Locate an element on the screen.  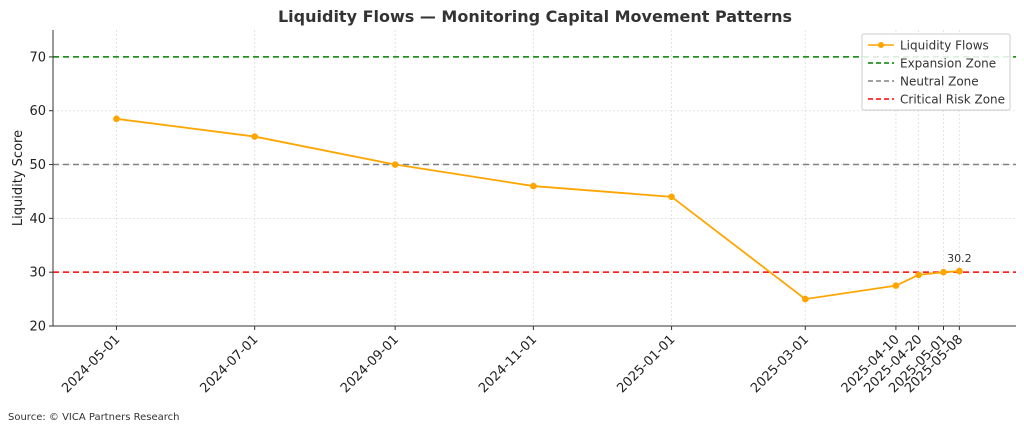
x-tick-label: 2024-11-01 is located at coordinates (508, 364).